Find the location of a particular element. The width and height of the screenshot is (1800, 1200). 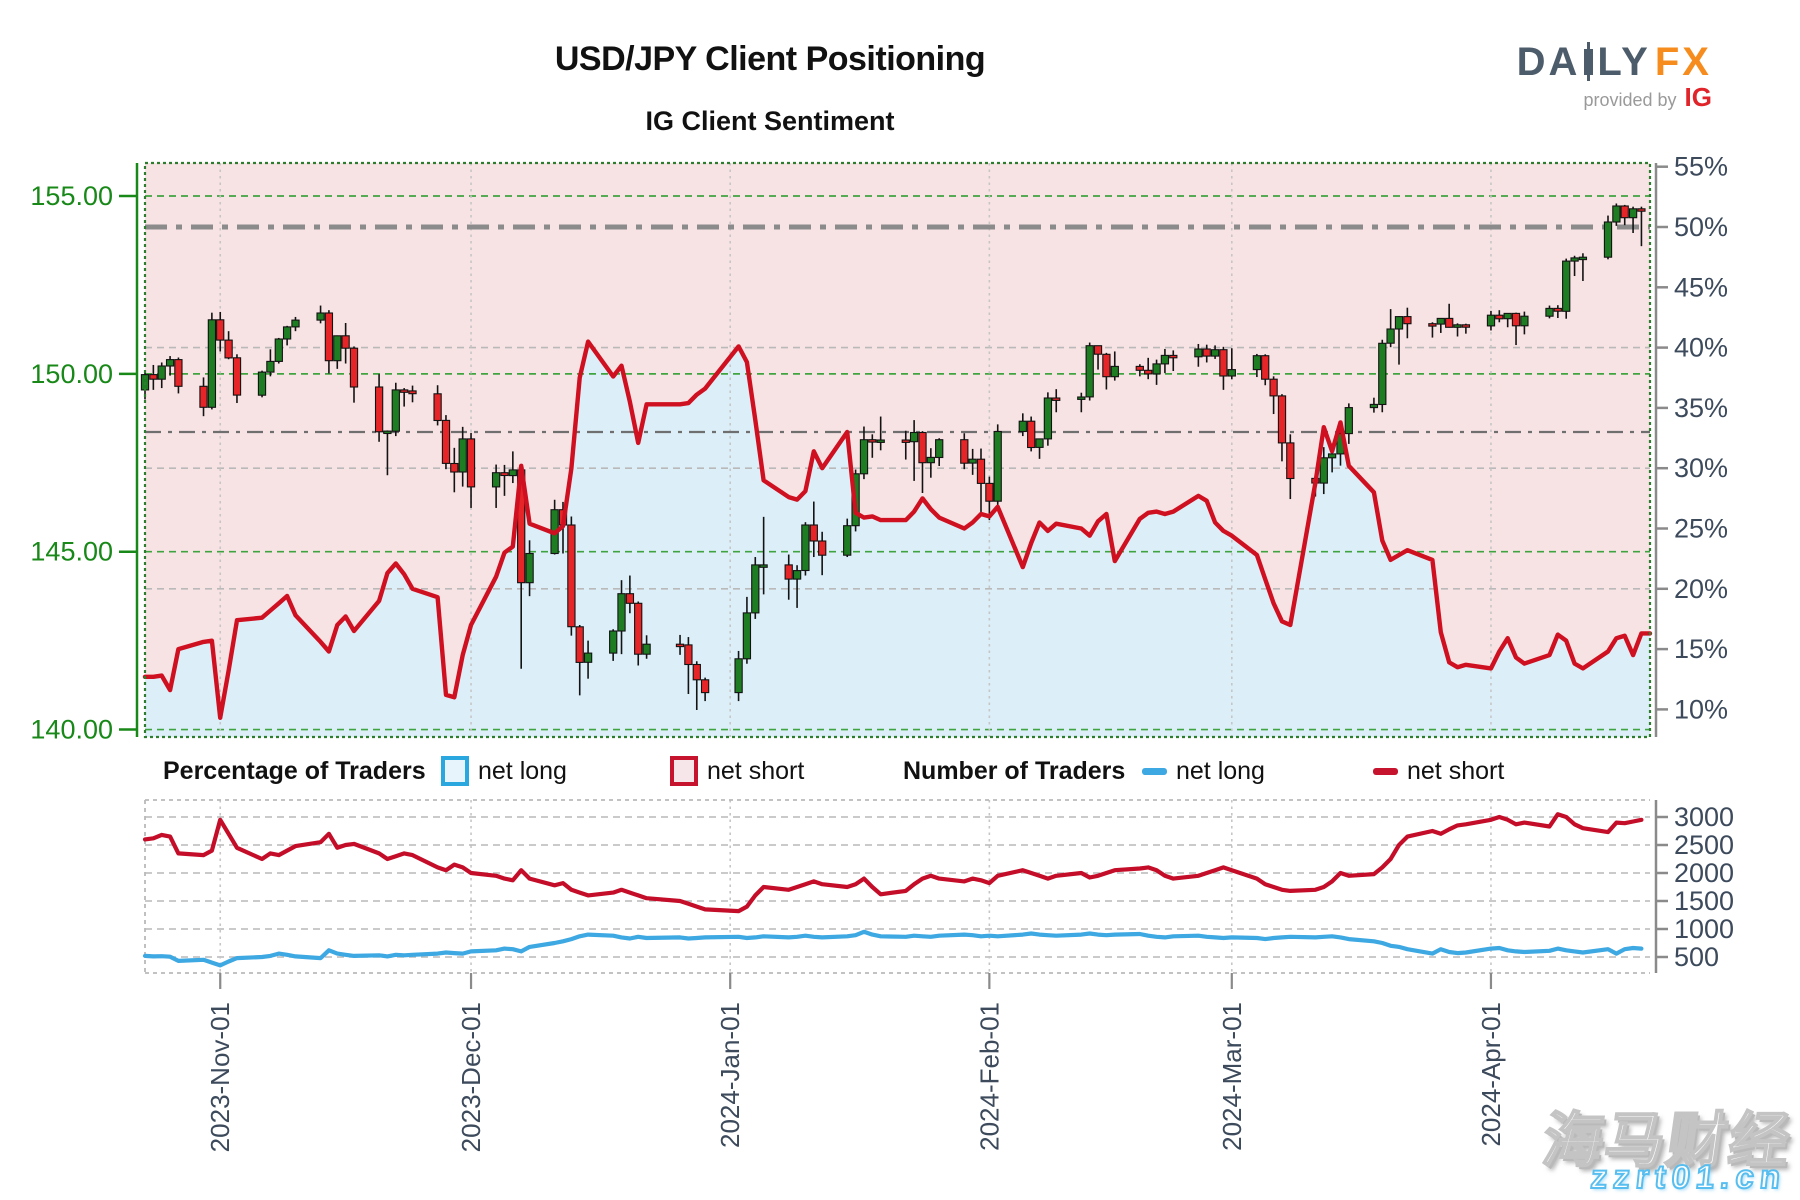

svg-text: 2000 is located at coordinates (1704, 873).